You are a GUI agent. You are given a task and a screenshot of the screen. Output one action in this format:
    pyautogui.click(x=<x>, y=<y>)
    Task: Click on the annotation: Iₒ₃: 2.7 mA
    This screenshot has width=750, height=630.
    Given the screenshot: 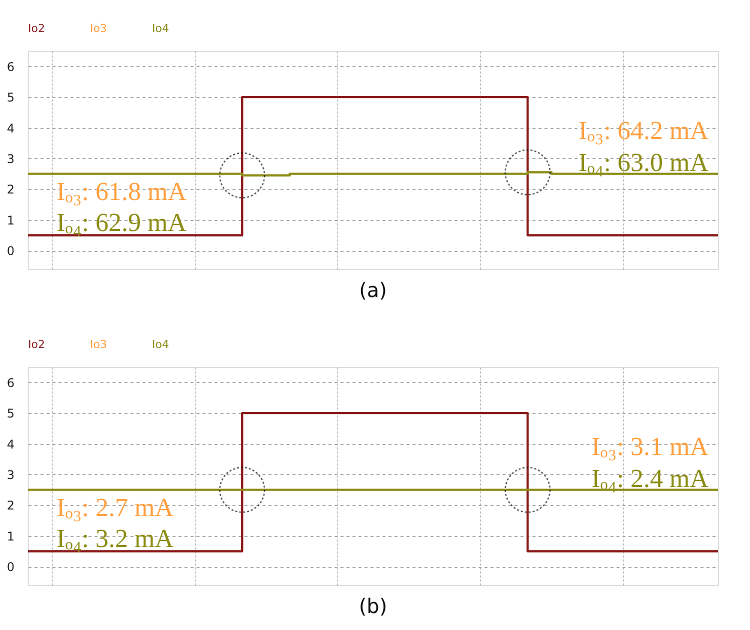 What is the action you would take?
    pyautogui.click(x=115, y=507)
    